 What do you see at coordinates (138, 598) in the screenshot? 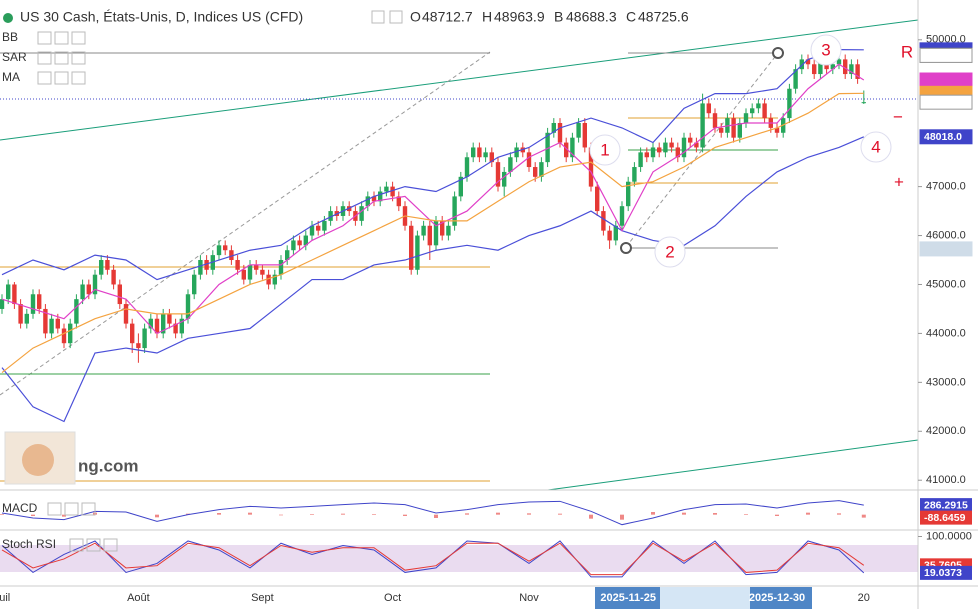
I see `x-tick-label: Août` at bounding box center [138, 598].